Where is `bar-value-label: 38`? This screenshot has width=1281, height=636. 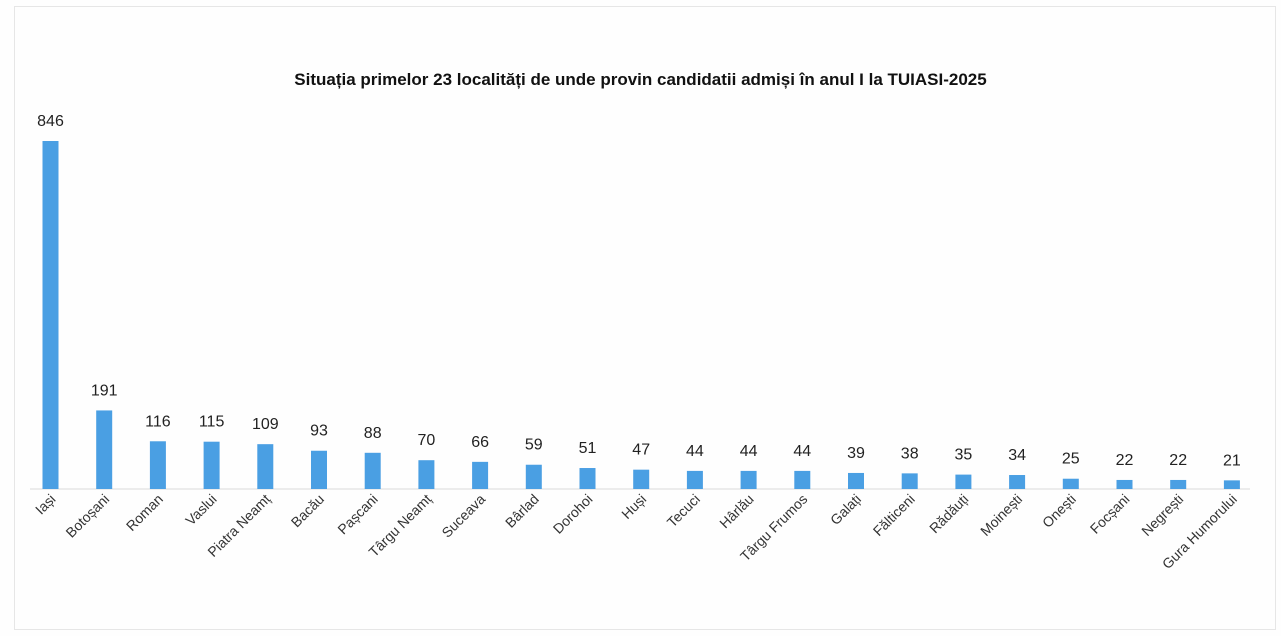 bar-value-label: 38 is located at coordinates (910, 453).